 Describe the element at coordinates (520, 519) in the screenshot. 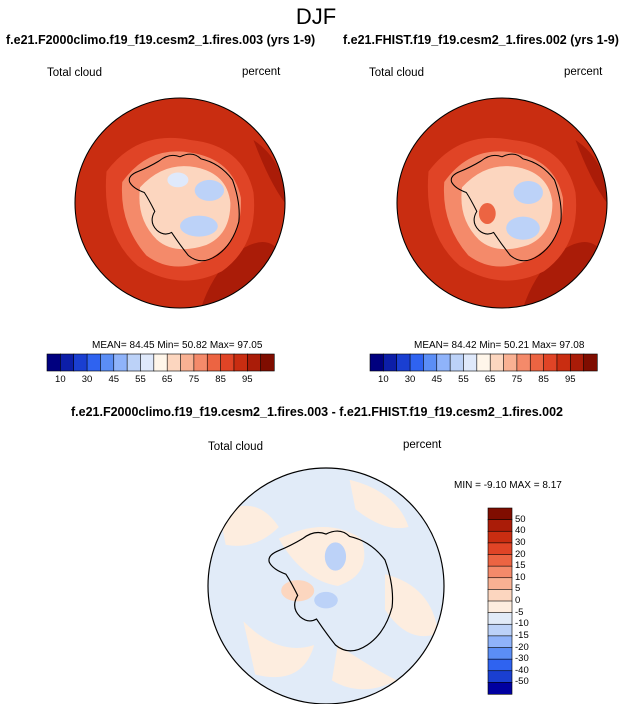

I see `colorbar-tick-label: 50` at that location.